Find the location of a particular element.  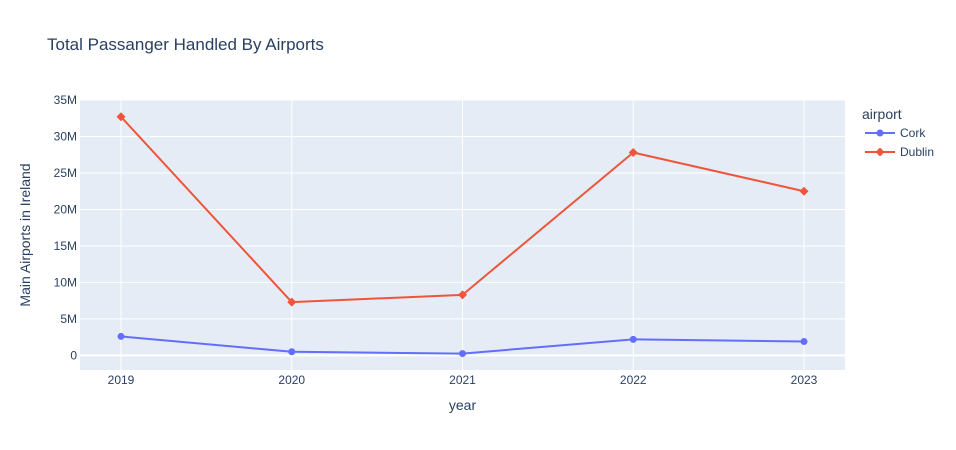

y-tick-label: 5M is located at coordinates (68, 319).